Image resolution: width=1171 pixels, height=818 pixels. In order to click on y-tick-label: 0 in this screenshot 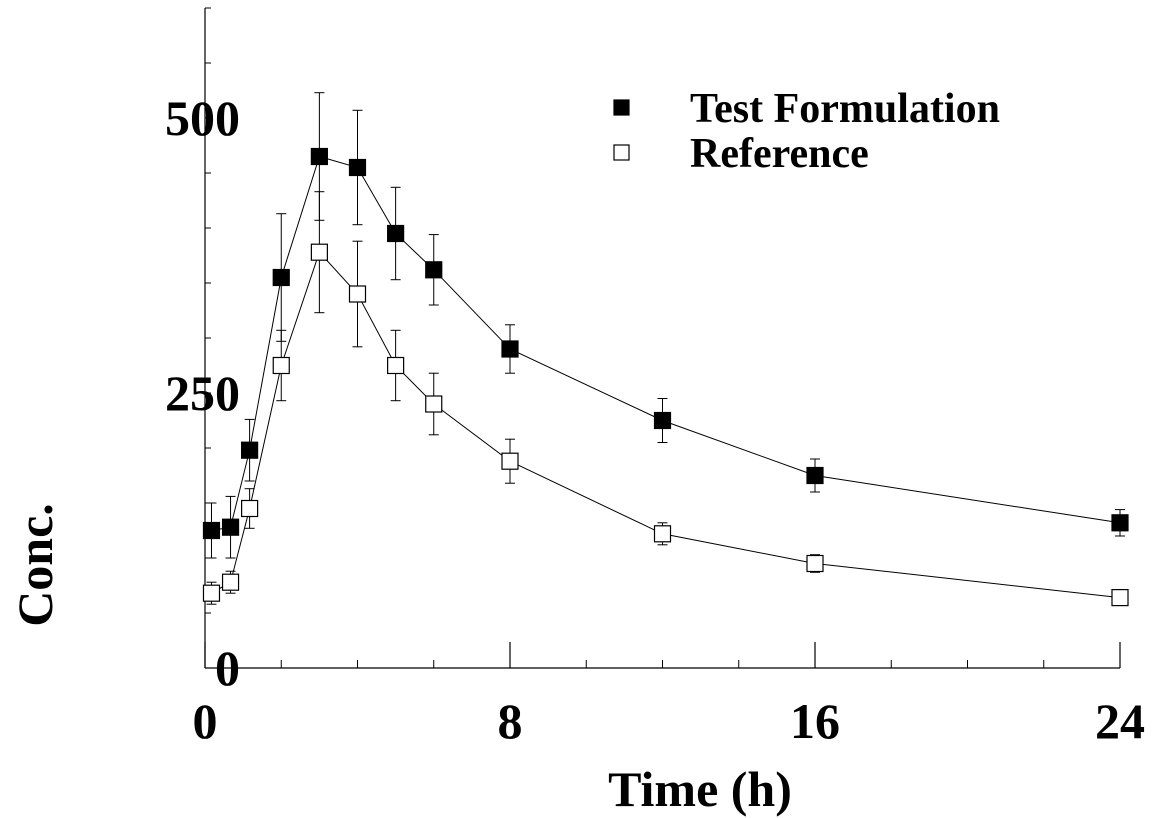, I will do `click(227, 668)`.